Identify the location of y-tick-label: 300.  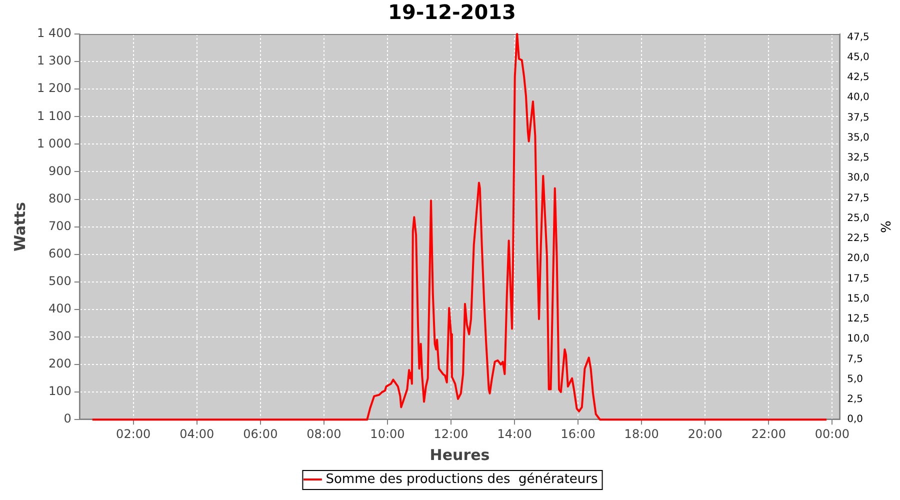
(60, 336).